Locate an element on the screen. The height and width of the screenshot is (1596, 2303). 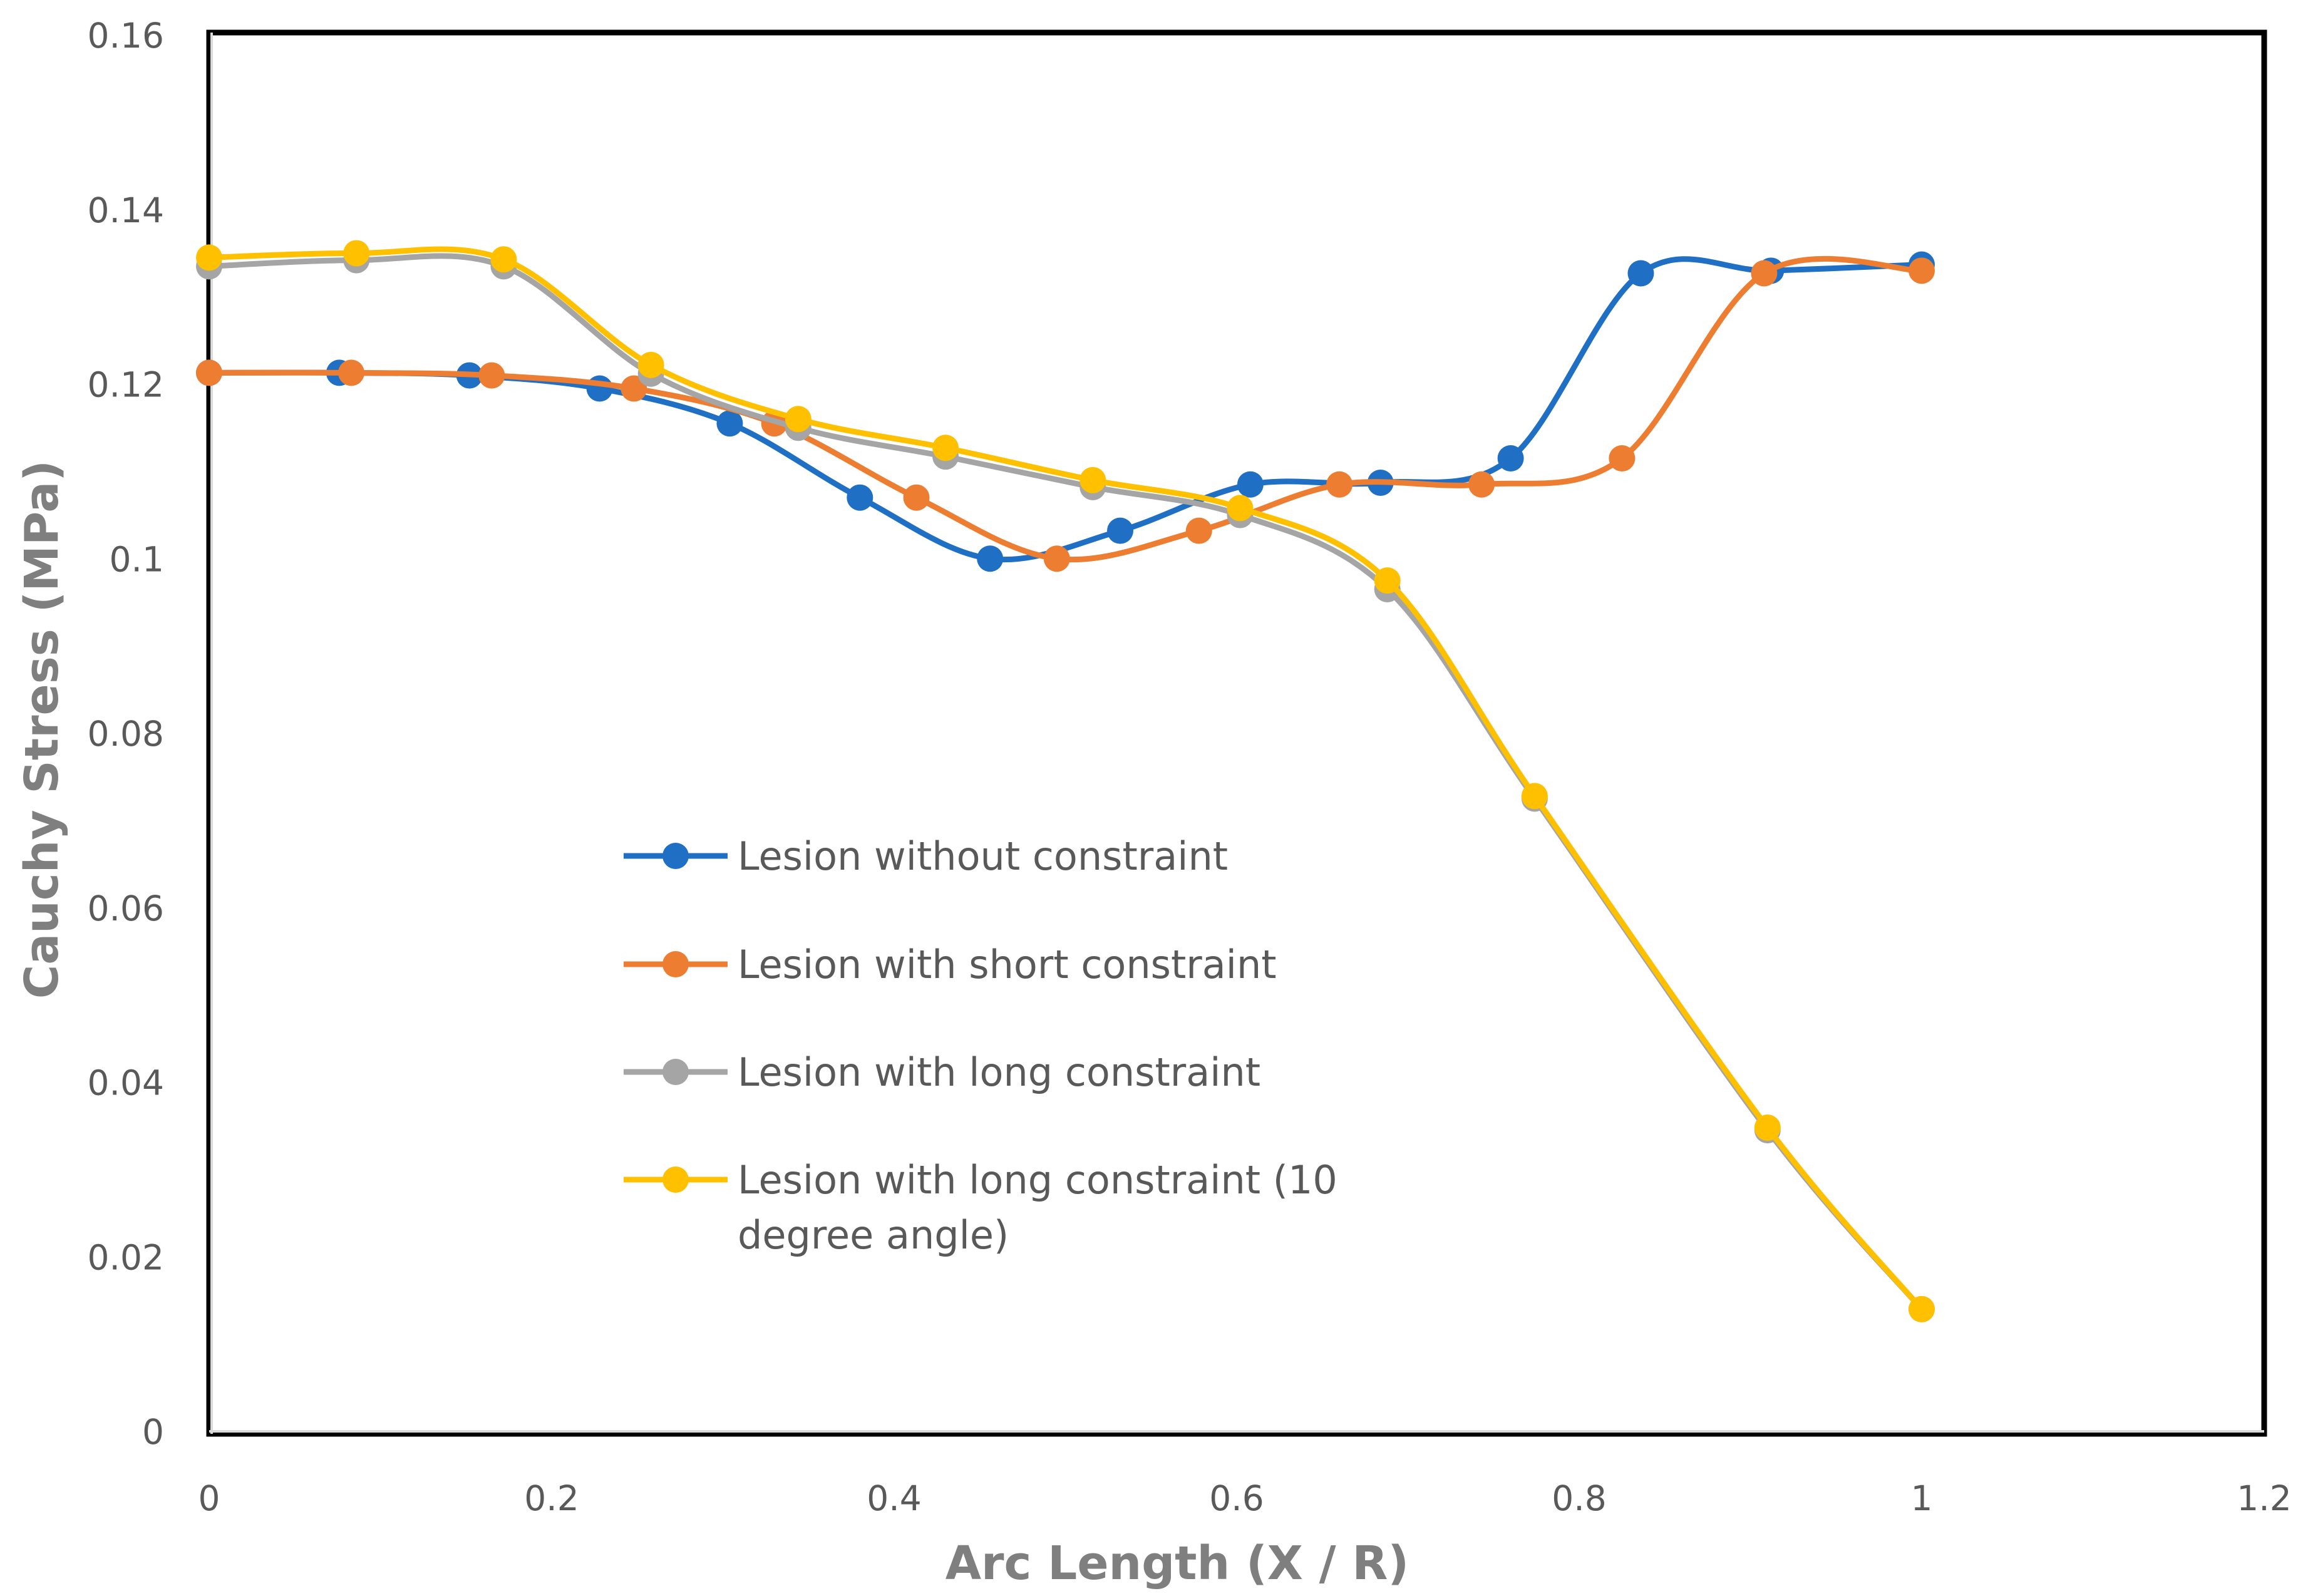
legend-item: Lesion with long constraint is located at coordinates (942, 1072).